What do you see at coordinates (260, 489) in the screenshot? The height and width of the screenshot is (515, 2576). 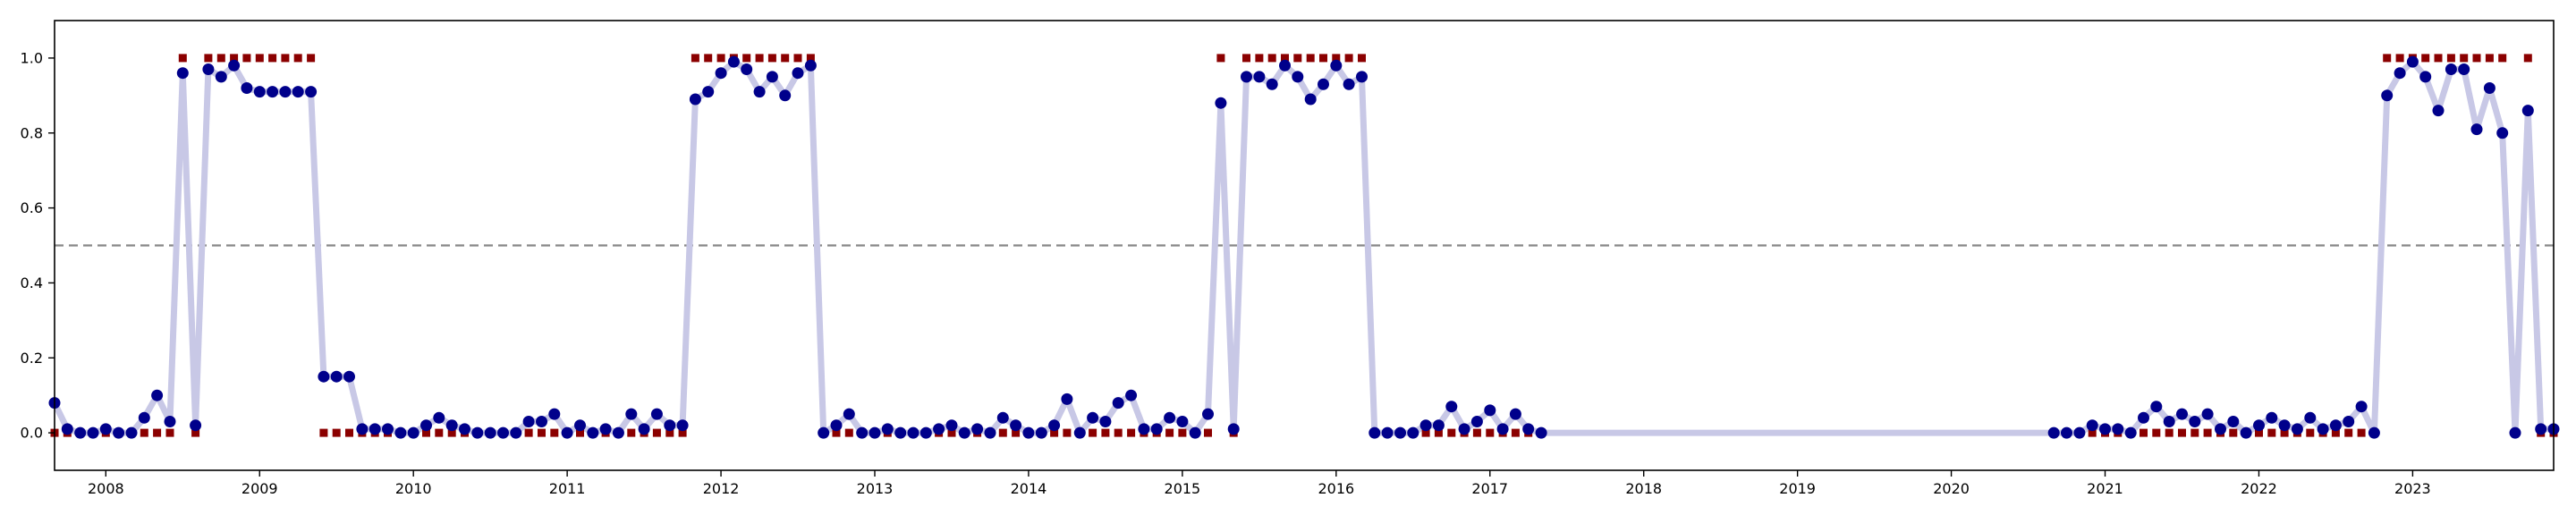 I see `x-tick-label: 2009` at bounding box center [260, 489].